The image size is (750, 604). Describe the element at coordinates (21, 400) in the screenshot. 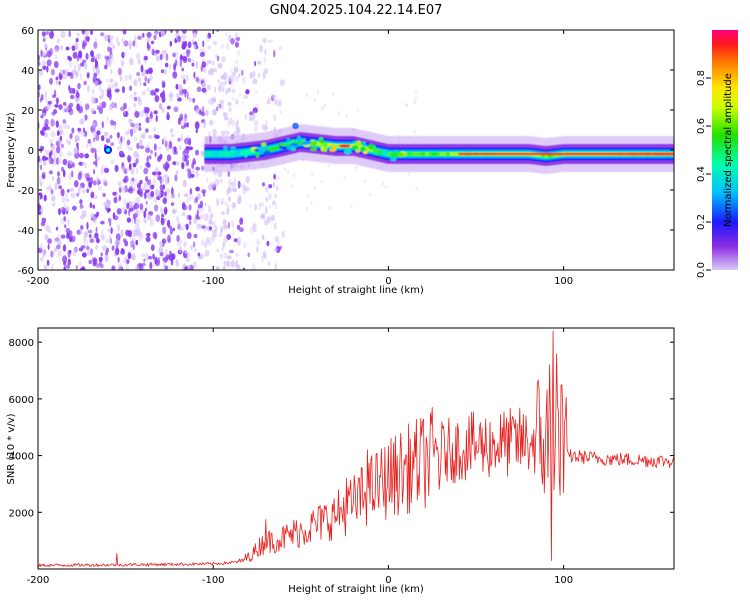

I see `snr-y-tick-label: 6000` at that location.